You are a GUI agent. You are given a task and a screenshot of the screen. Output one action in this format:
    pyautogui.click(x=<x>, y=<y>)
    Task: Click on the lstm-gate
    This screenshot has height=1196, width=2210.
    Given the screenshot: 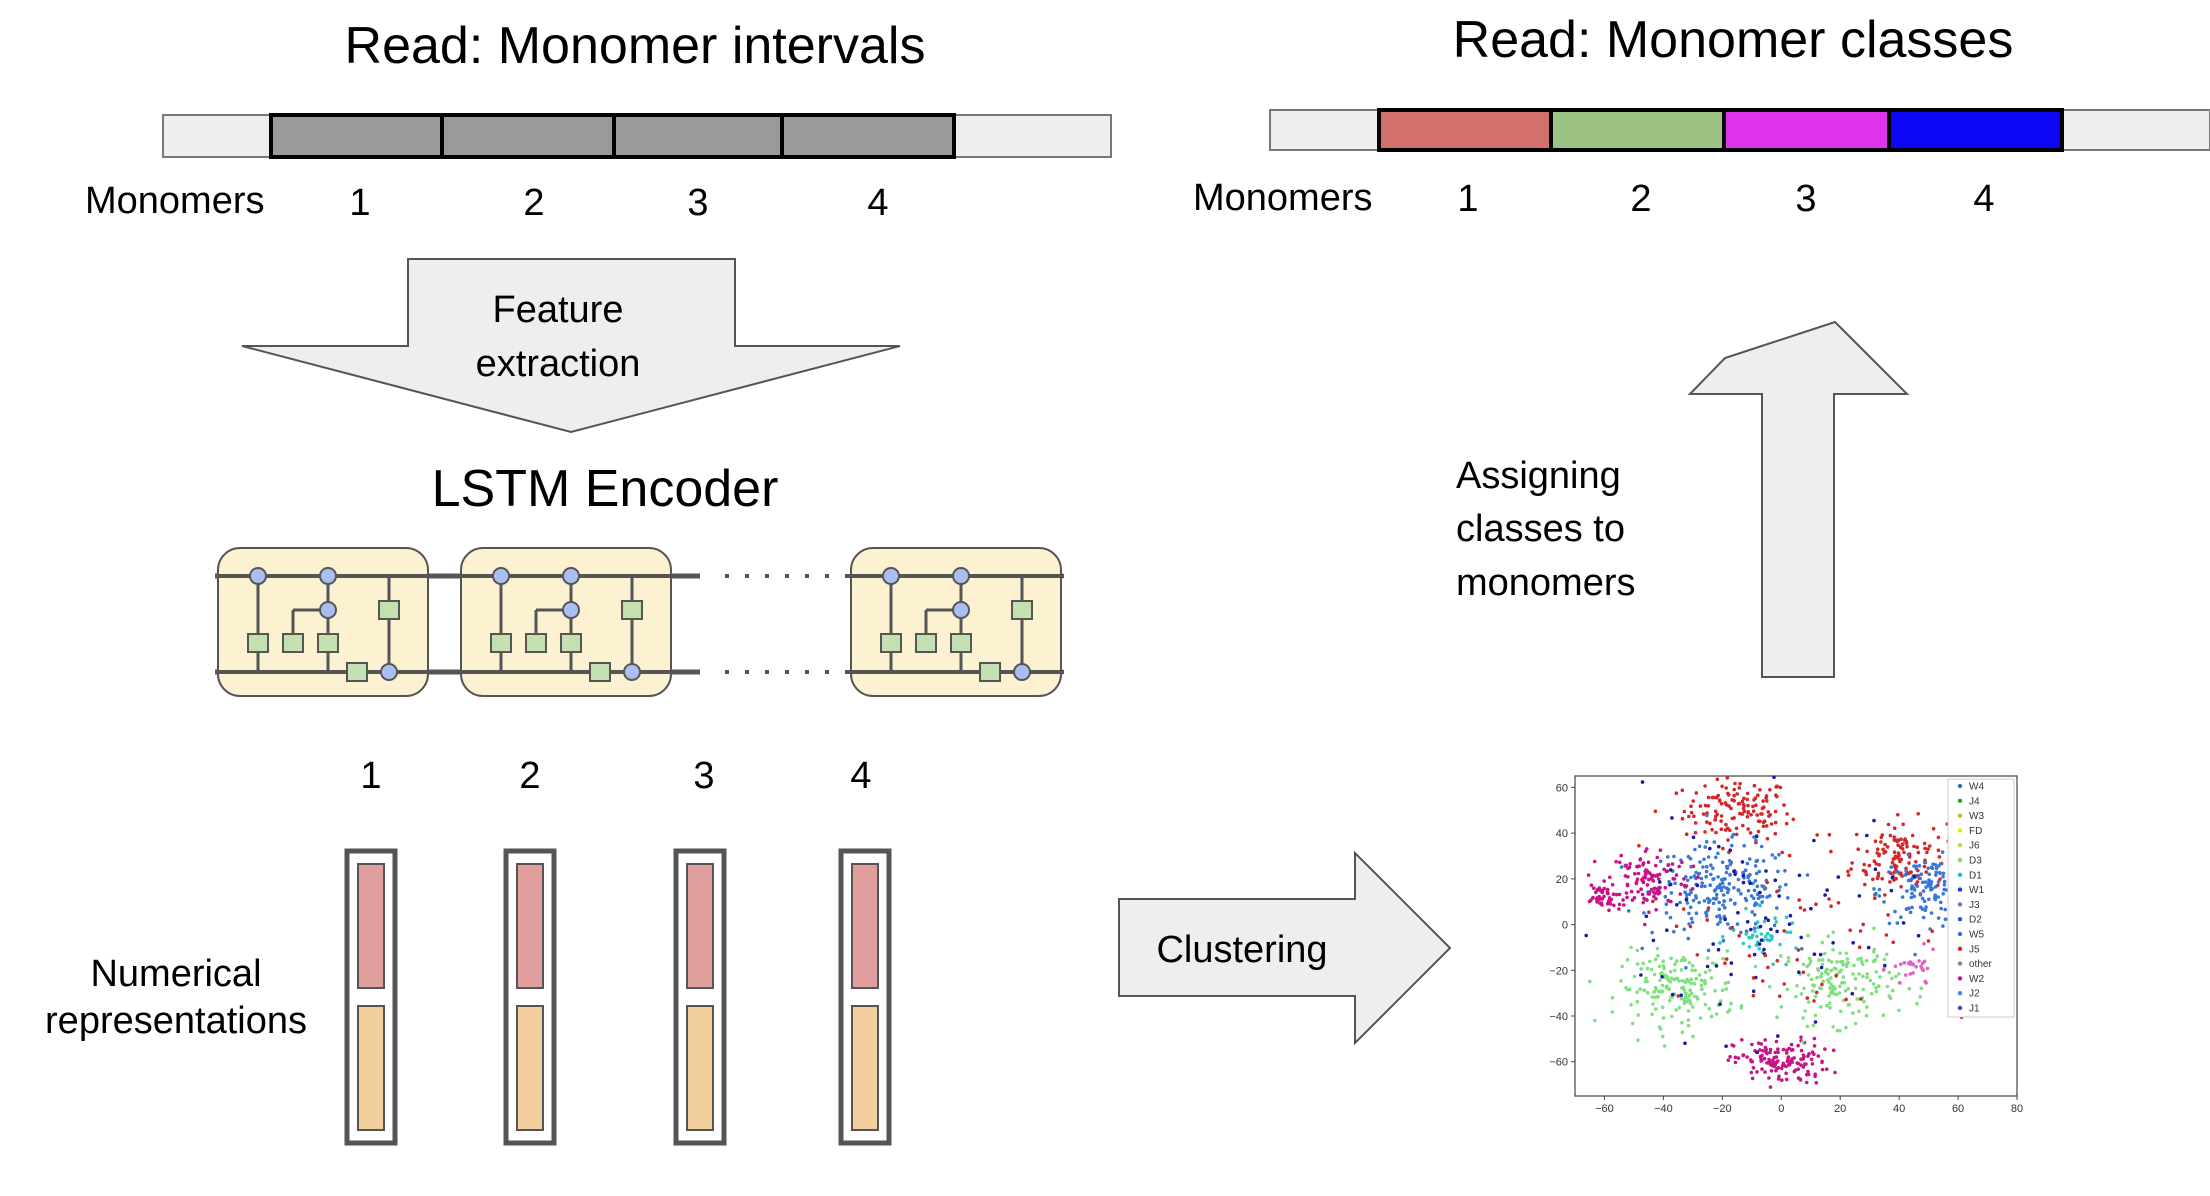 What is the action you would take?
    pyautogui.click(x=990, y=672)
    